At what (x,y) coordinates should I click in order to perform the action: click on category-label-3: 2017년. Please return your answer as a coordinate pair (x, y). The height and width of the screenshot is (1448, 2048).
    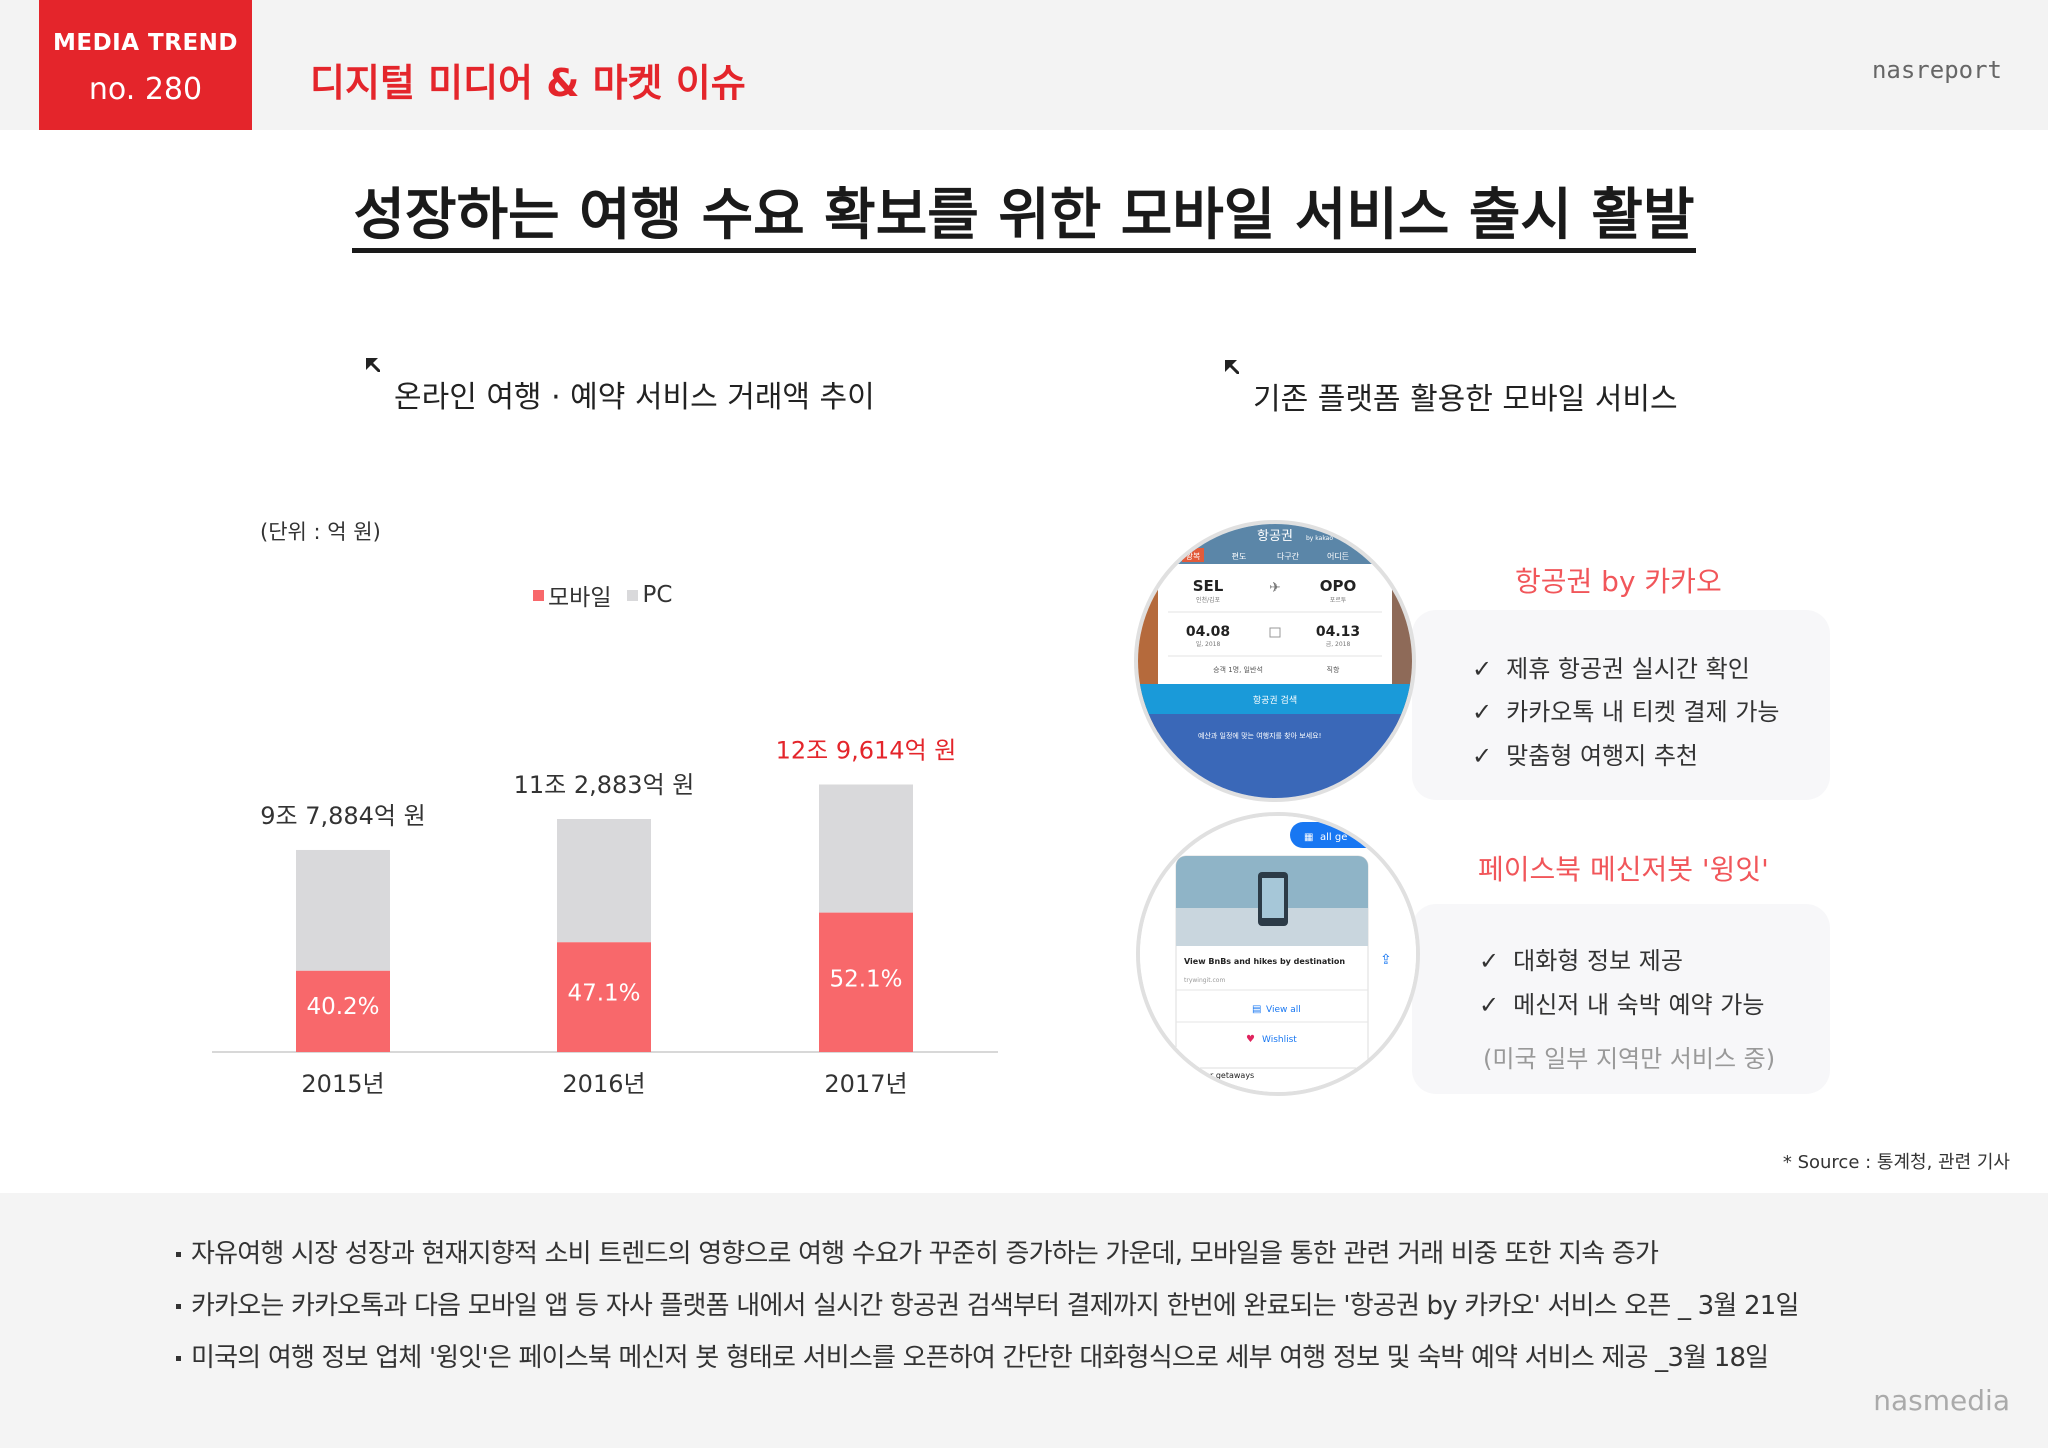
    Looking at the image, I should click on (865, 1084).